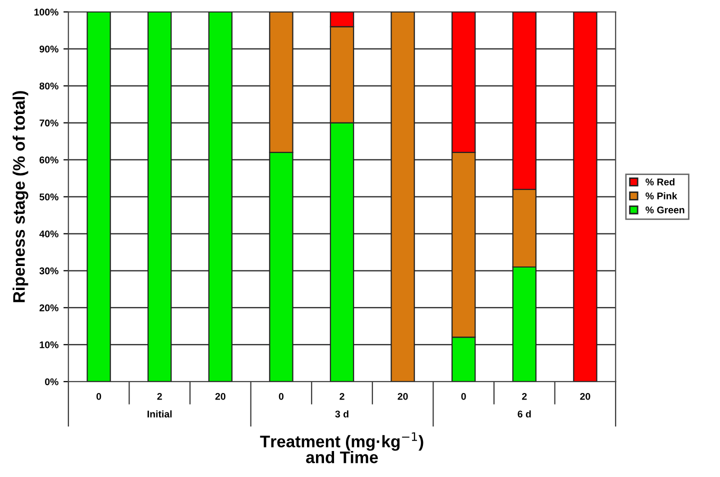 The height and width of the screenshot is (477, 720). What do you see at coordinates (662, 196) in the screenshot?
I see `legend-label: % Pink` at bounding box center [662, 196].